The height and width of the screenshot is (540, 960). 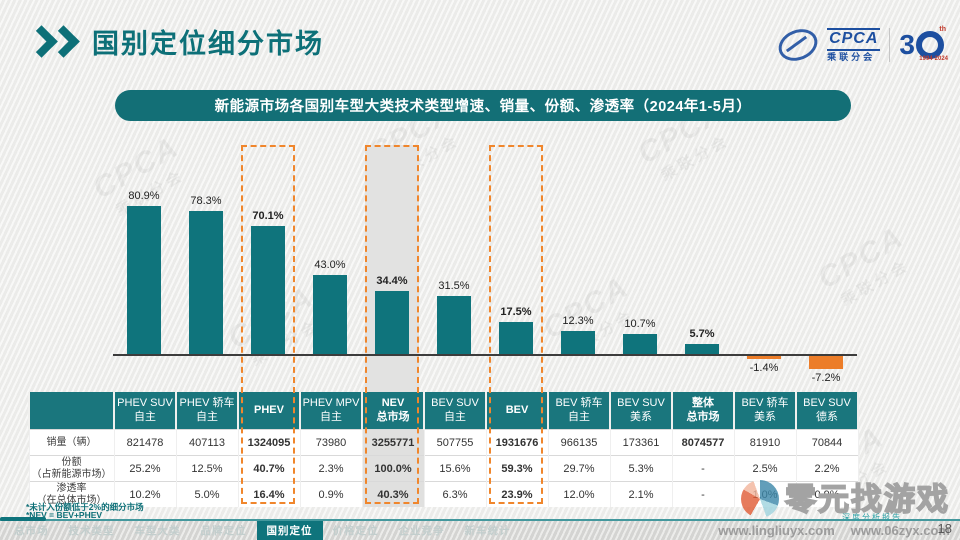 I want to click on x-axis-line, so click(x=485, y=355).